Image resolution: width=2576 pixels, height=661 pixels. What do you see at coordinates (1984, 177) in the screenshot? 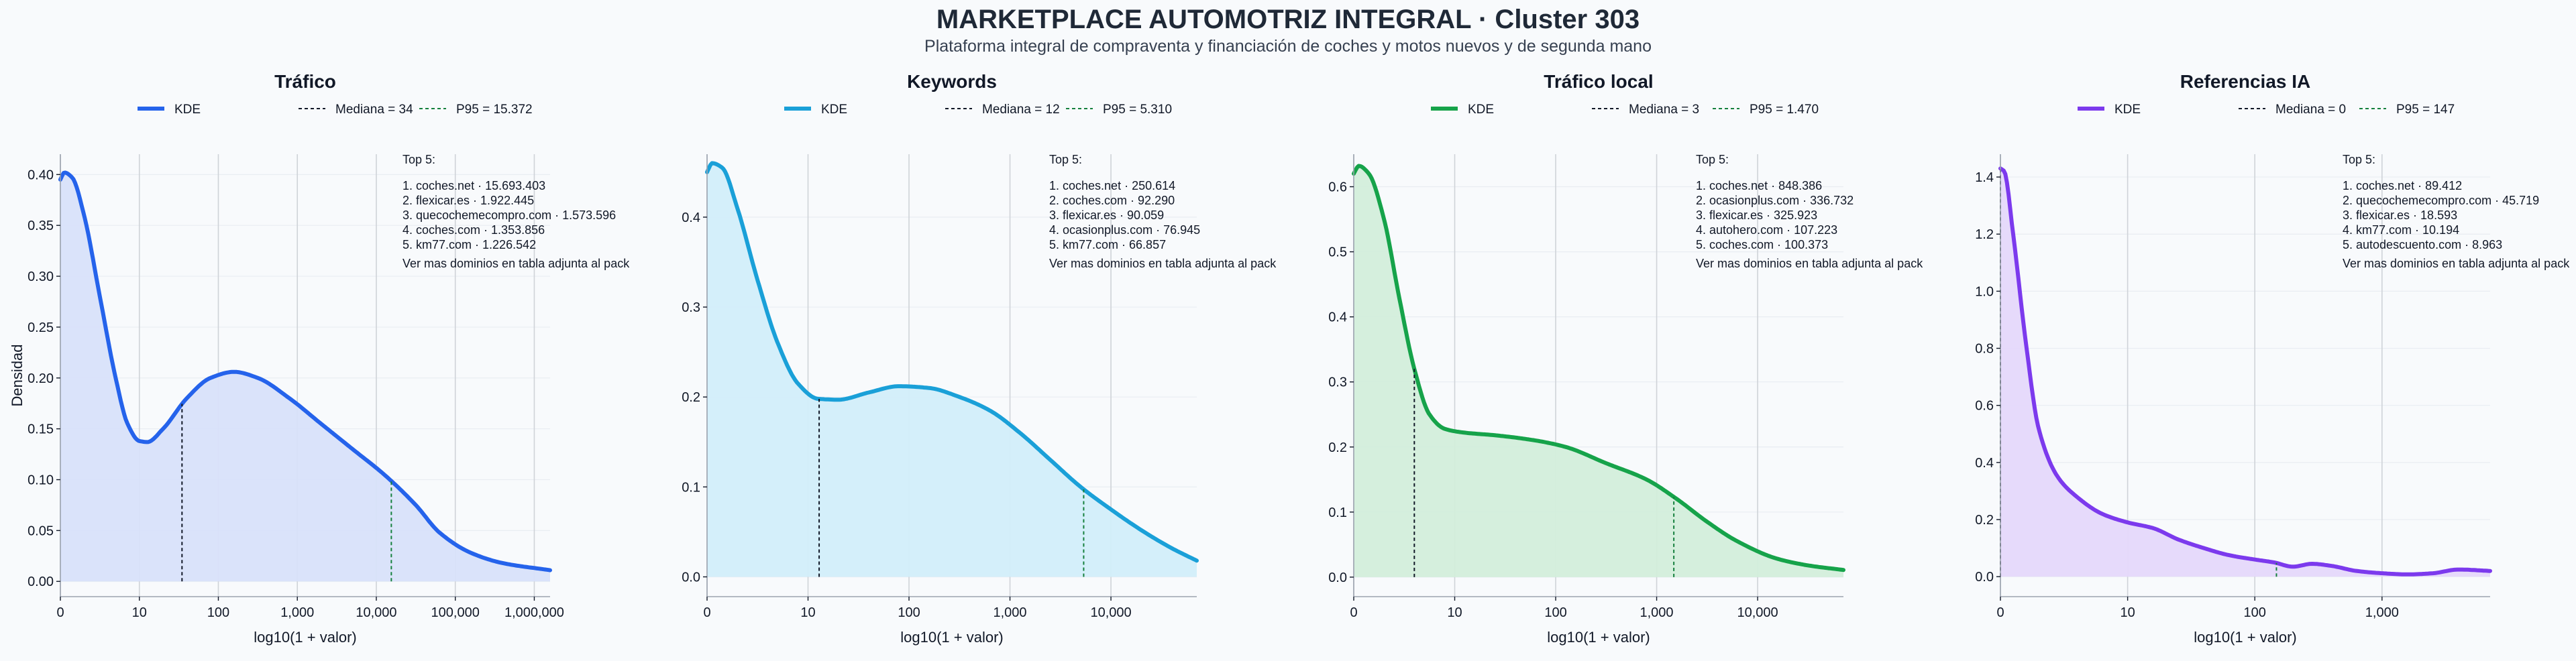
I see `y-tick-label: 1.4` at bounding box center [1984, 177].